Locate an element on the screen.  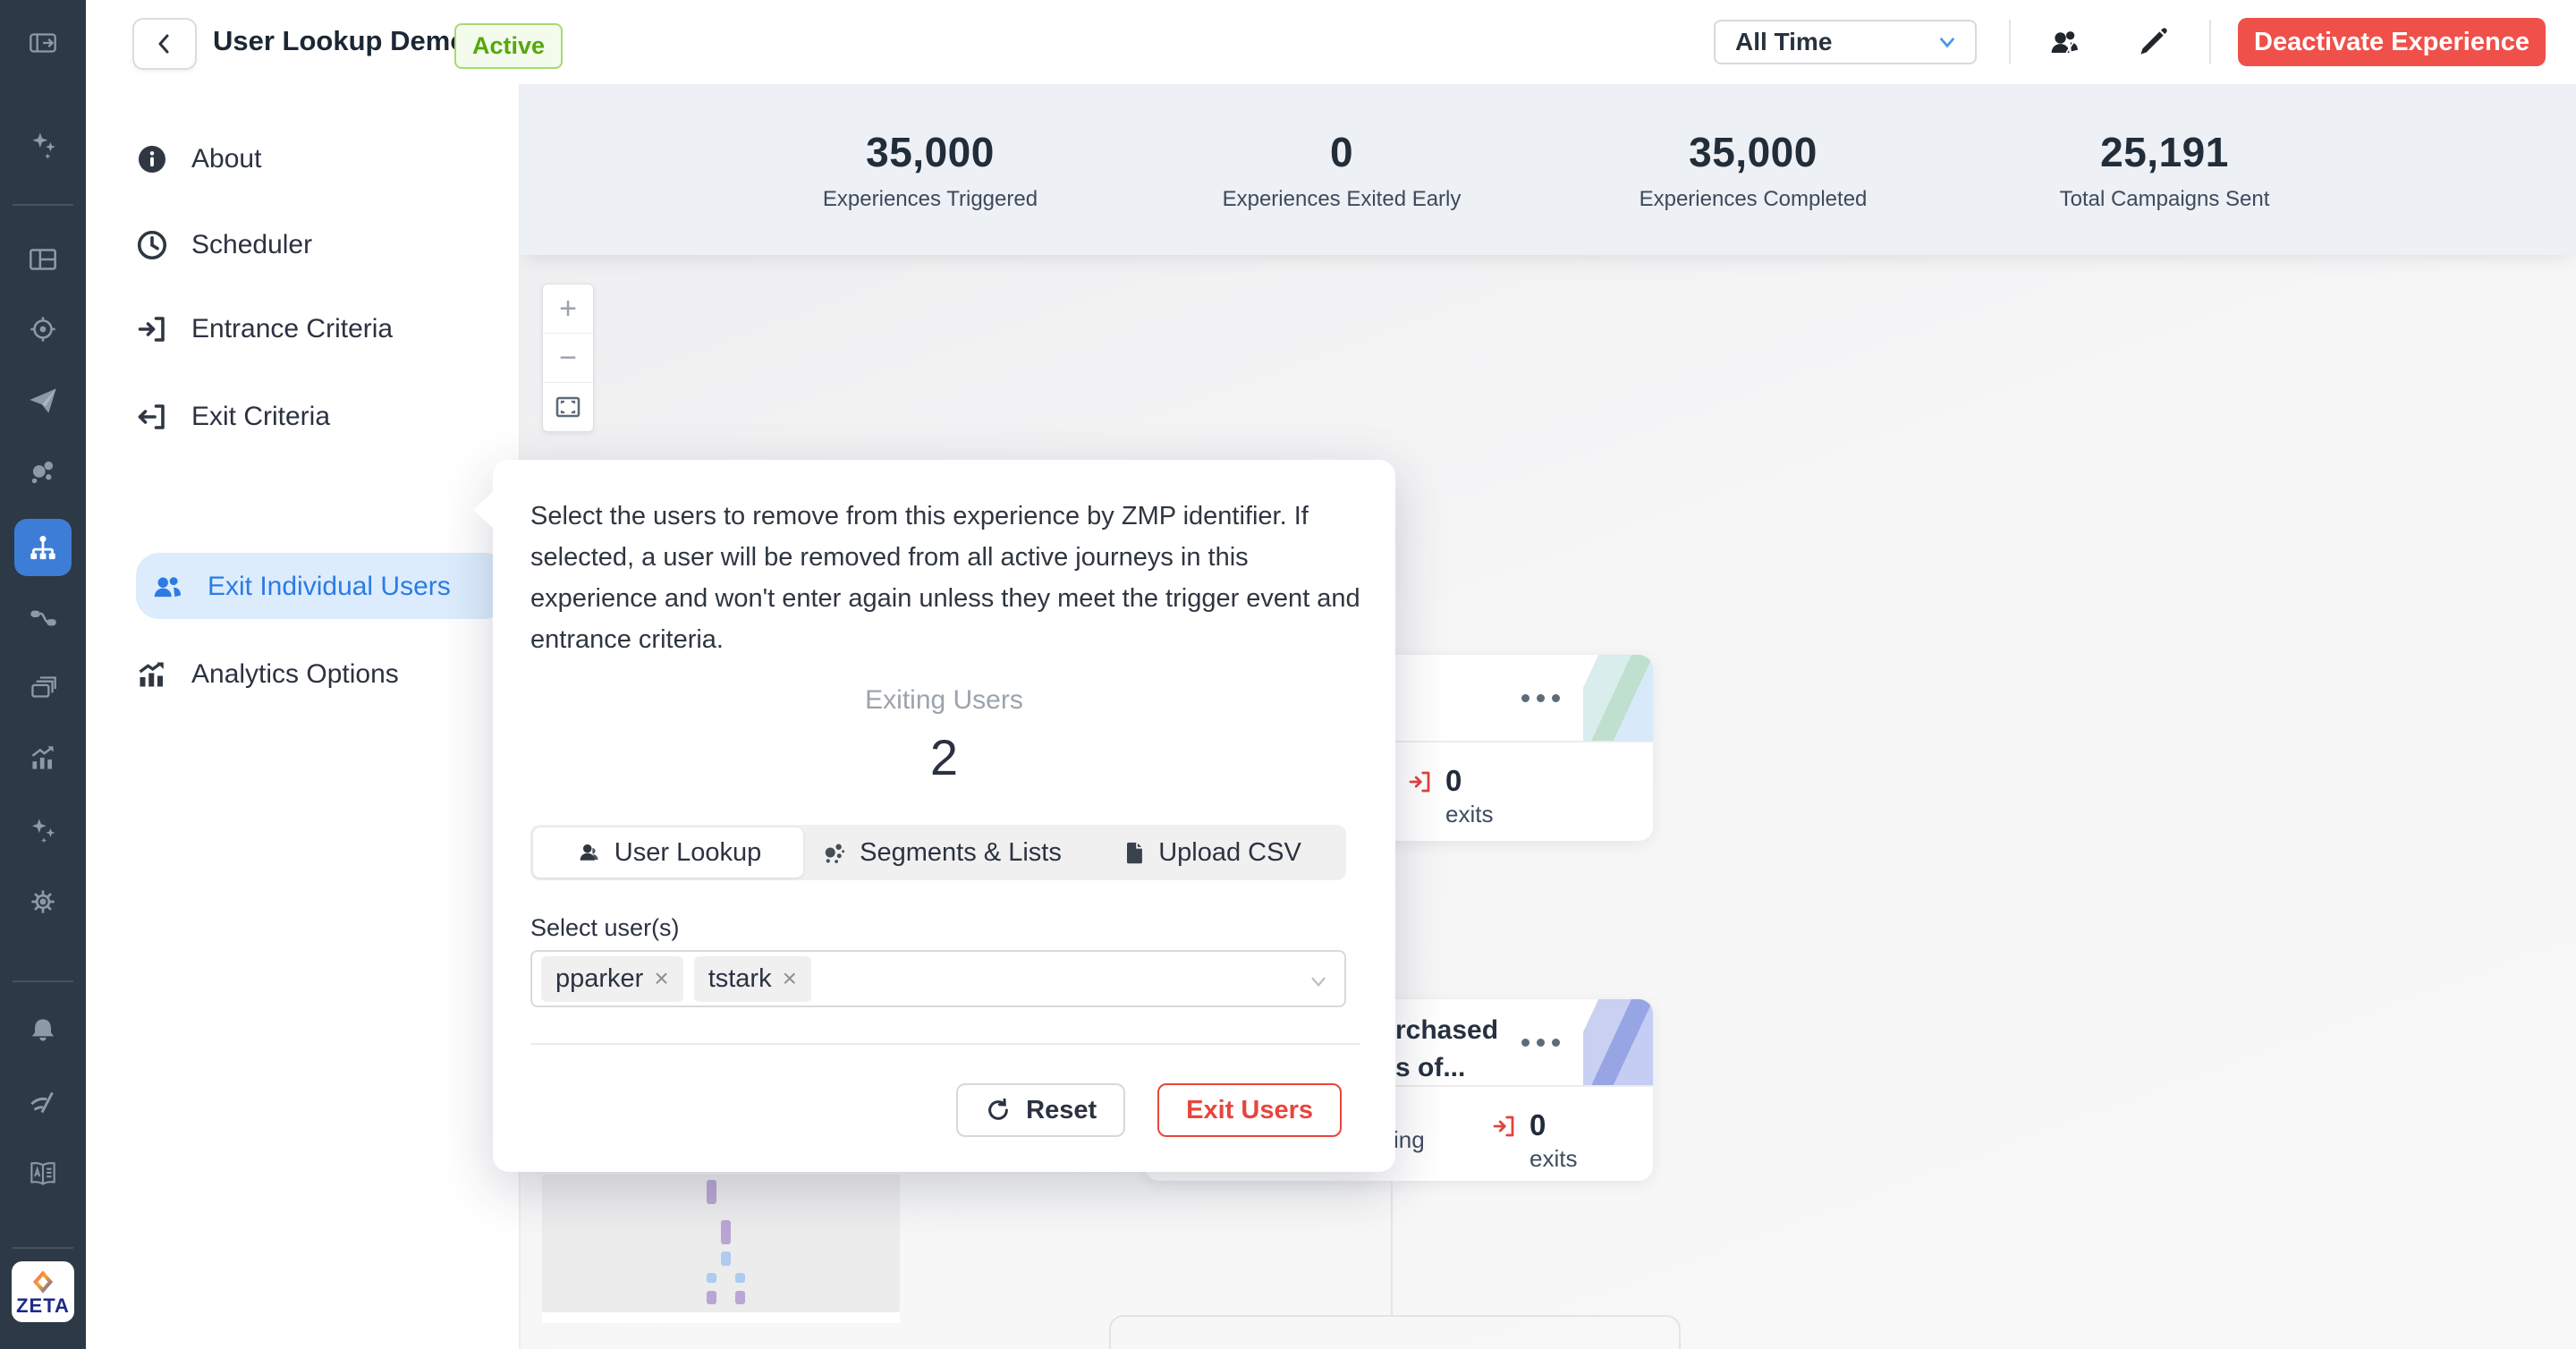
zeta-logo-text: ZETA is located at coordinates (43, 1305).